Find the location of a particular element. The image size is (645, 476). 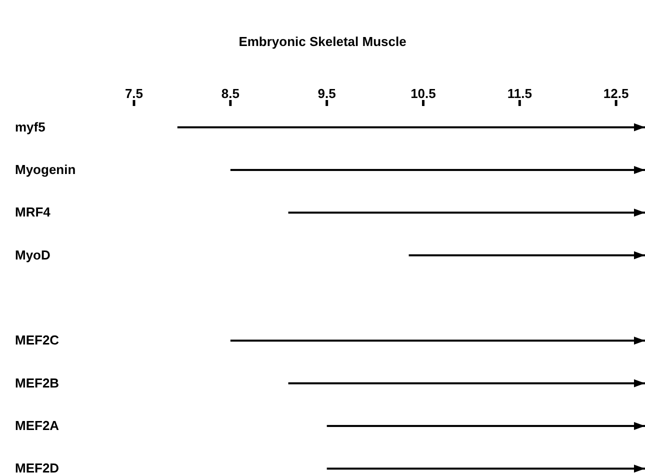

y-tick-label: MyoD is located at coordinates (32, 254).